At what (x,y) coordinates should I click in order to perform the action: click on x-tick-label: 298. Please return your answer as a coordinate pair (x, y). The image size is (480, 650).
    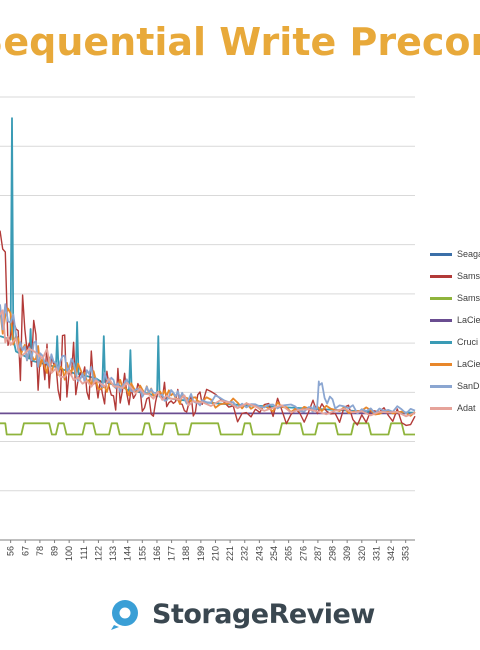
    Looking at the image, I should click on (333, 553).